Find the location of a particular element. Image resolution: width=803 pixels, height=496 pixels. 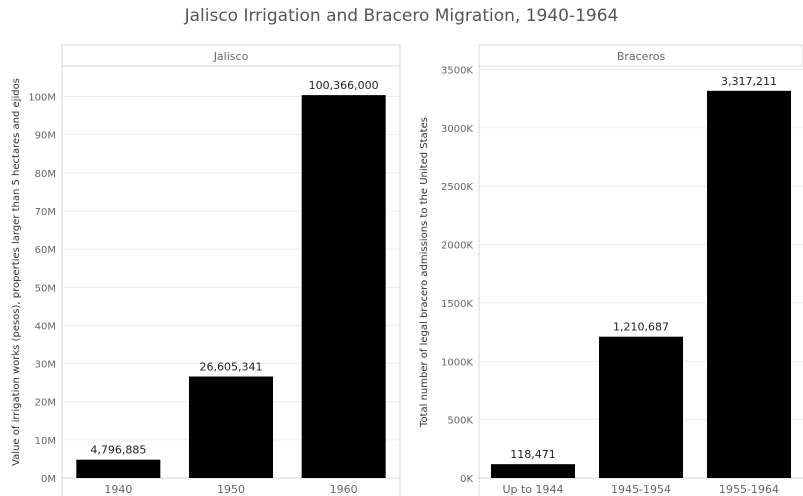

panel2-ytick-label: 0K is located at coordinates (466, 479).